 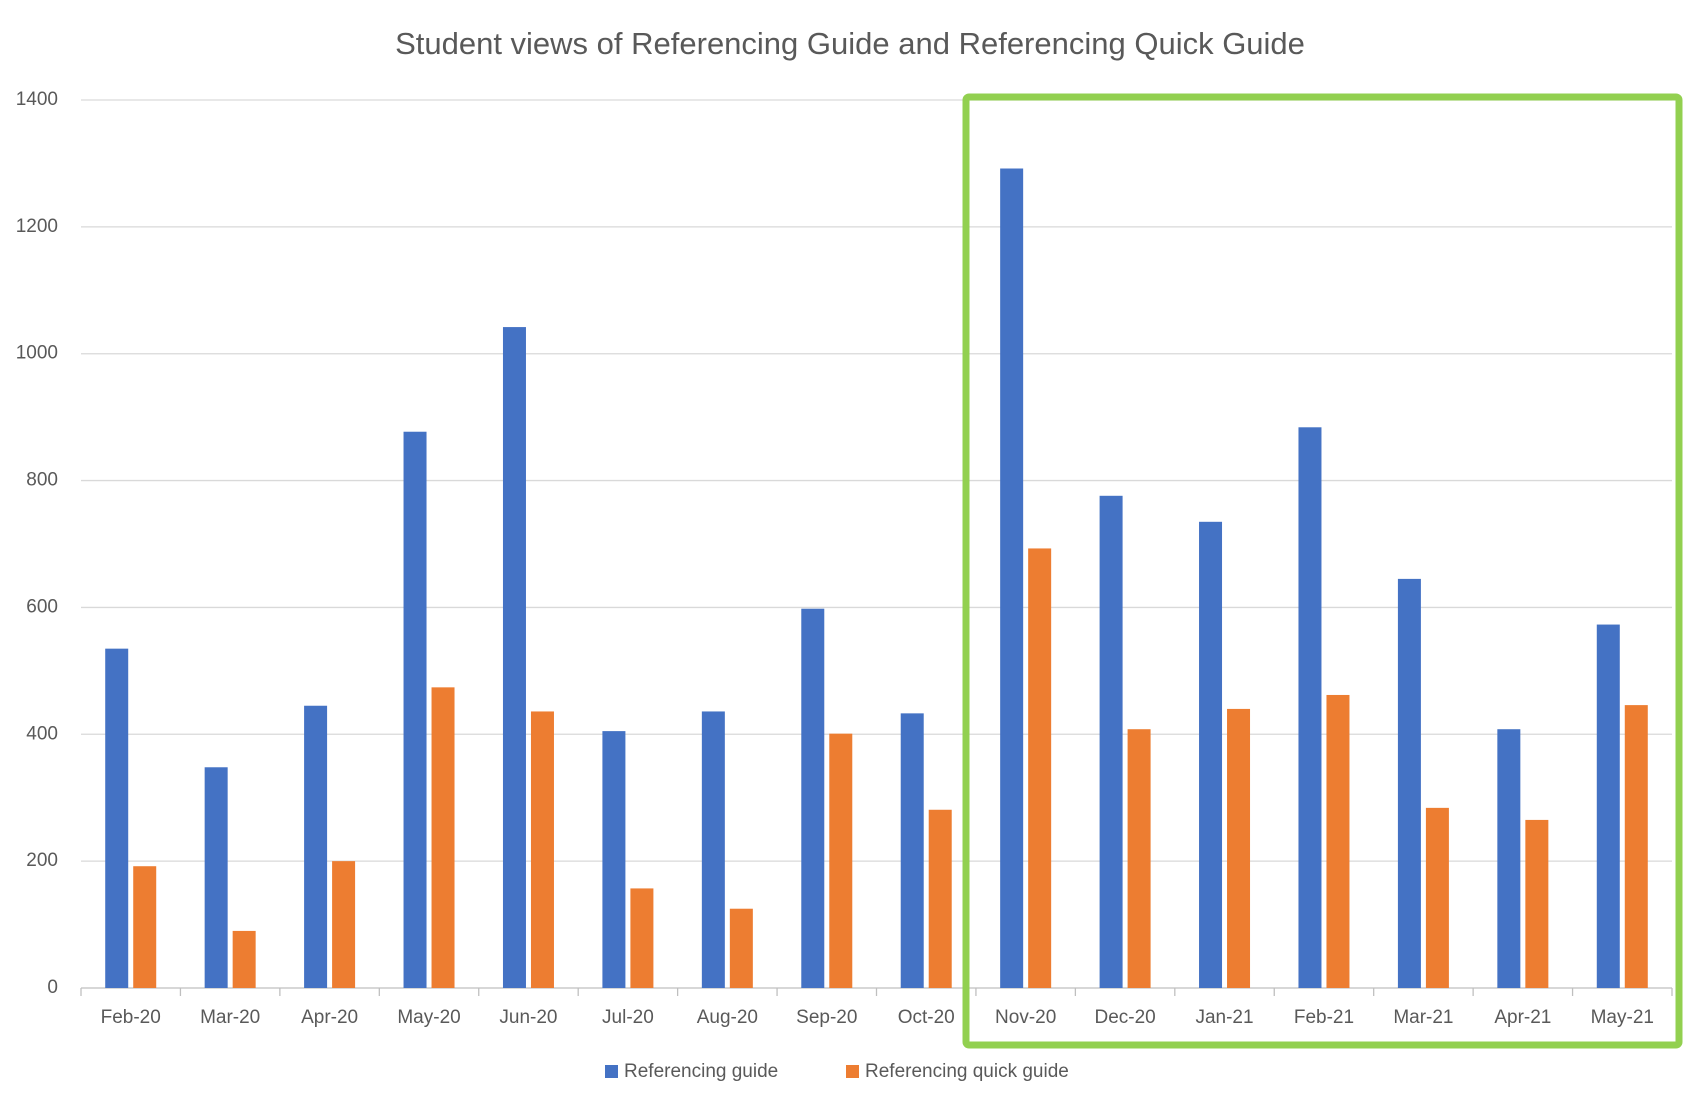 I want to click on x-tick-label: Sep-20, so click(x=826, y=1017).